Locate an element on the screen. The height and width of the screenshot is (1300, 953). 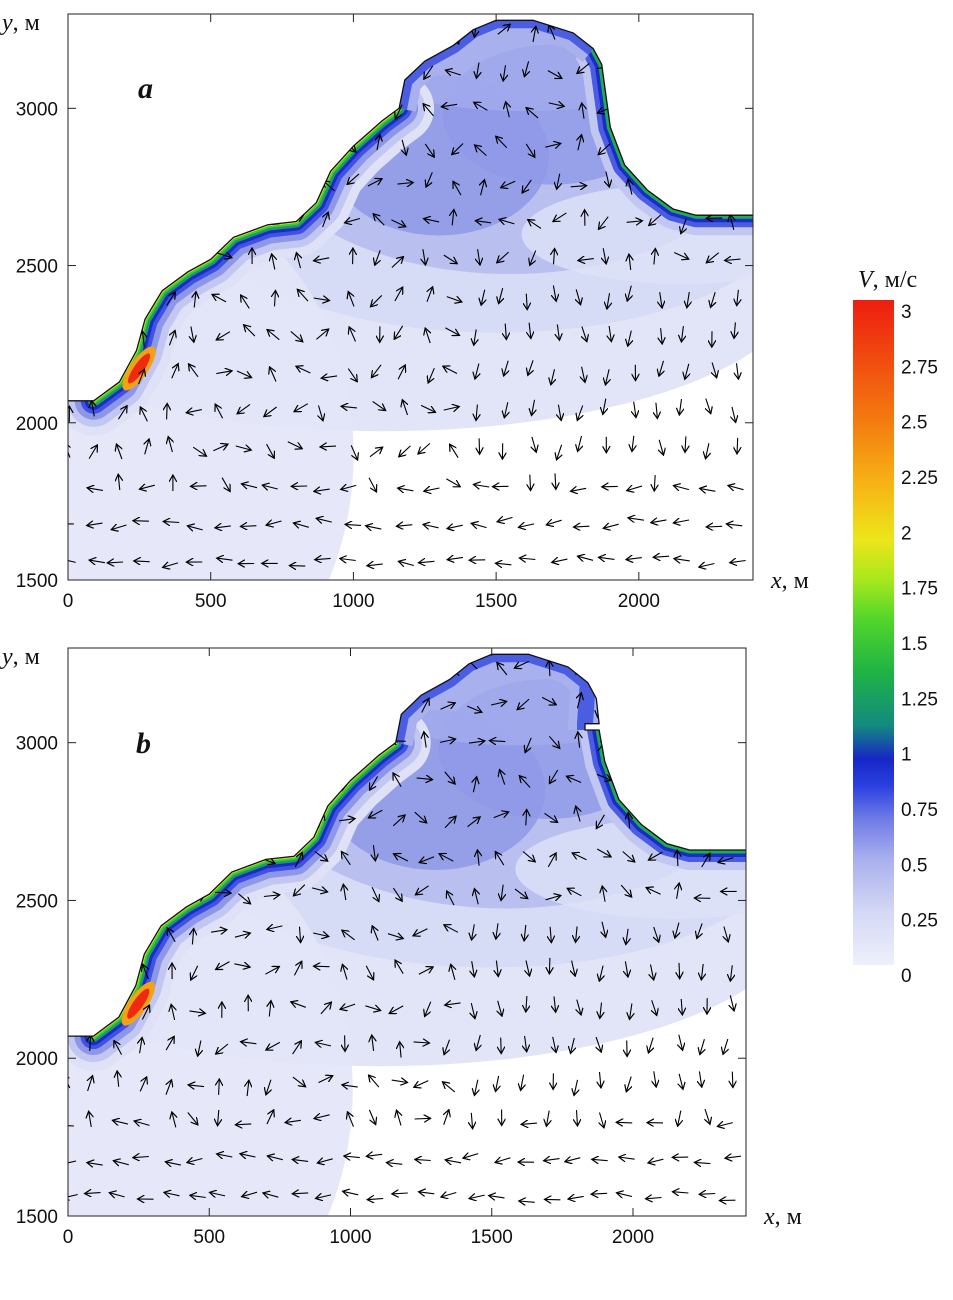
colorbar-tick-label: 0 is located at coordinates (906, 976).